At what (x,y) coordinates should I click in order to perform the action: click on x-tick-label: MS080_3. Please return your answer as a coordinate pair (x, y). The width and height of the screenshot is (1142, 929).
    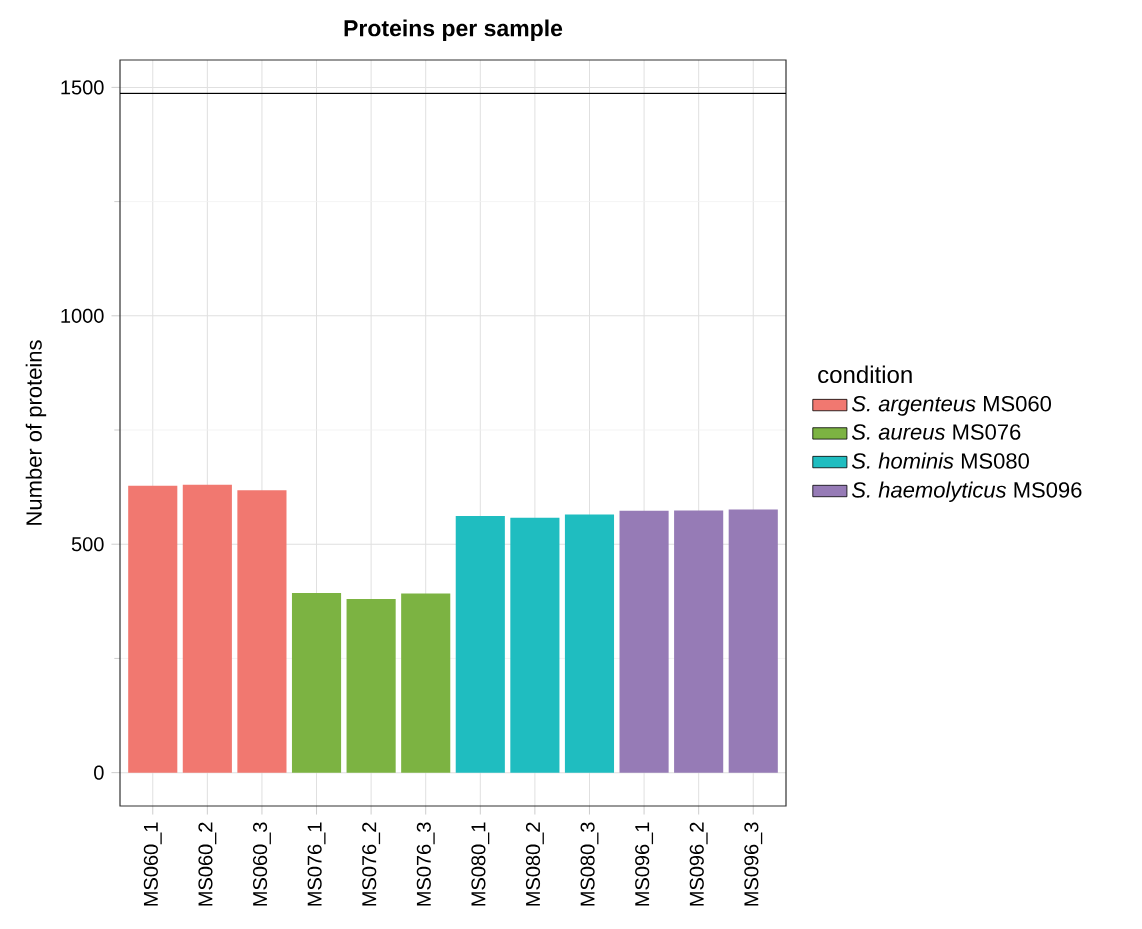
    Looking at the image, I should click on (589, 864).